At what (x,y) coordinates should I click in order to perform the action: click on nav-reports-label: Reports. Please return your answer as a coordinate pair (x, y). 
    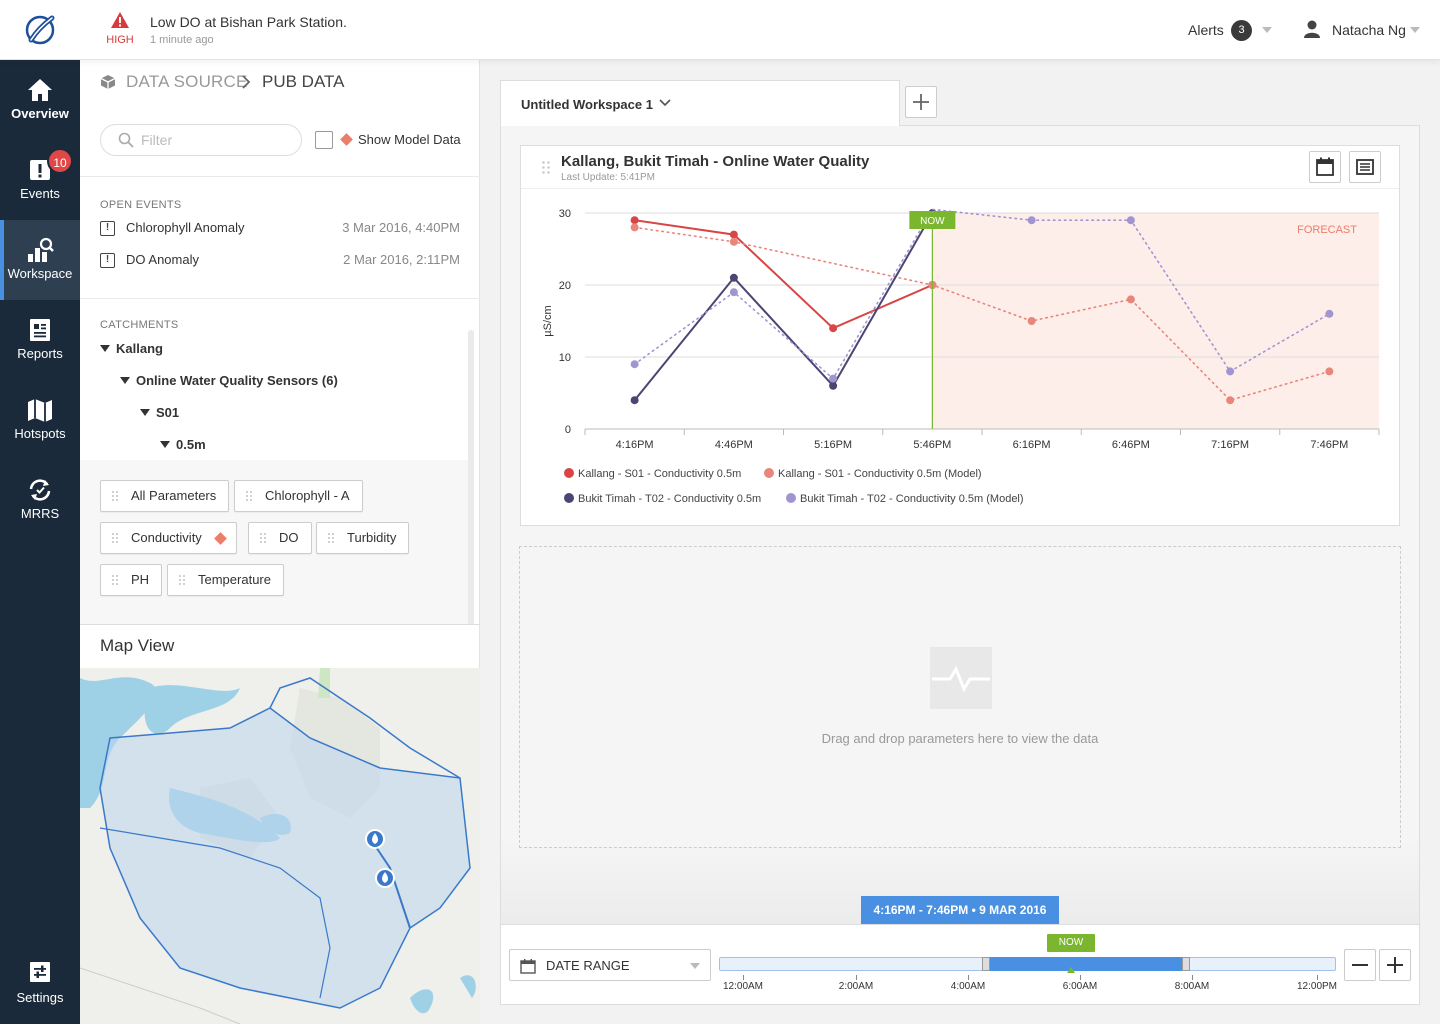
    Looking at the image, I should click on (40, 353).